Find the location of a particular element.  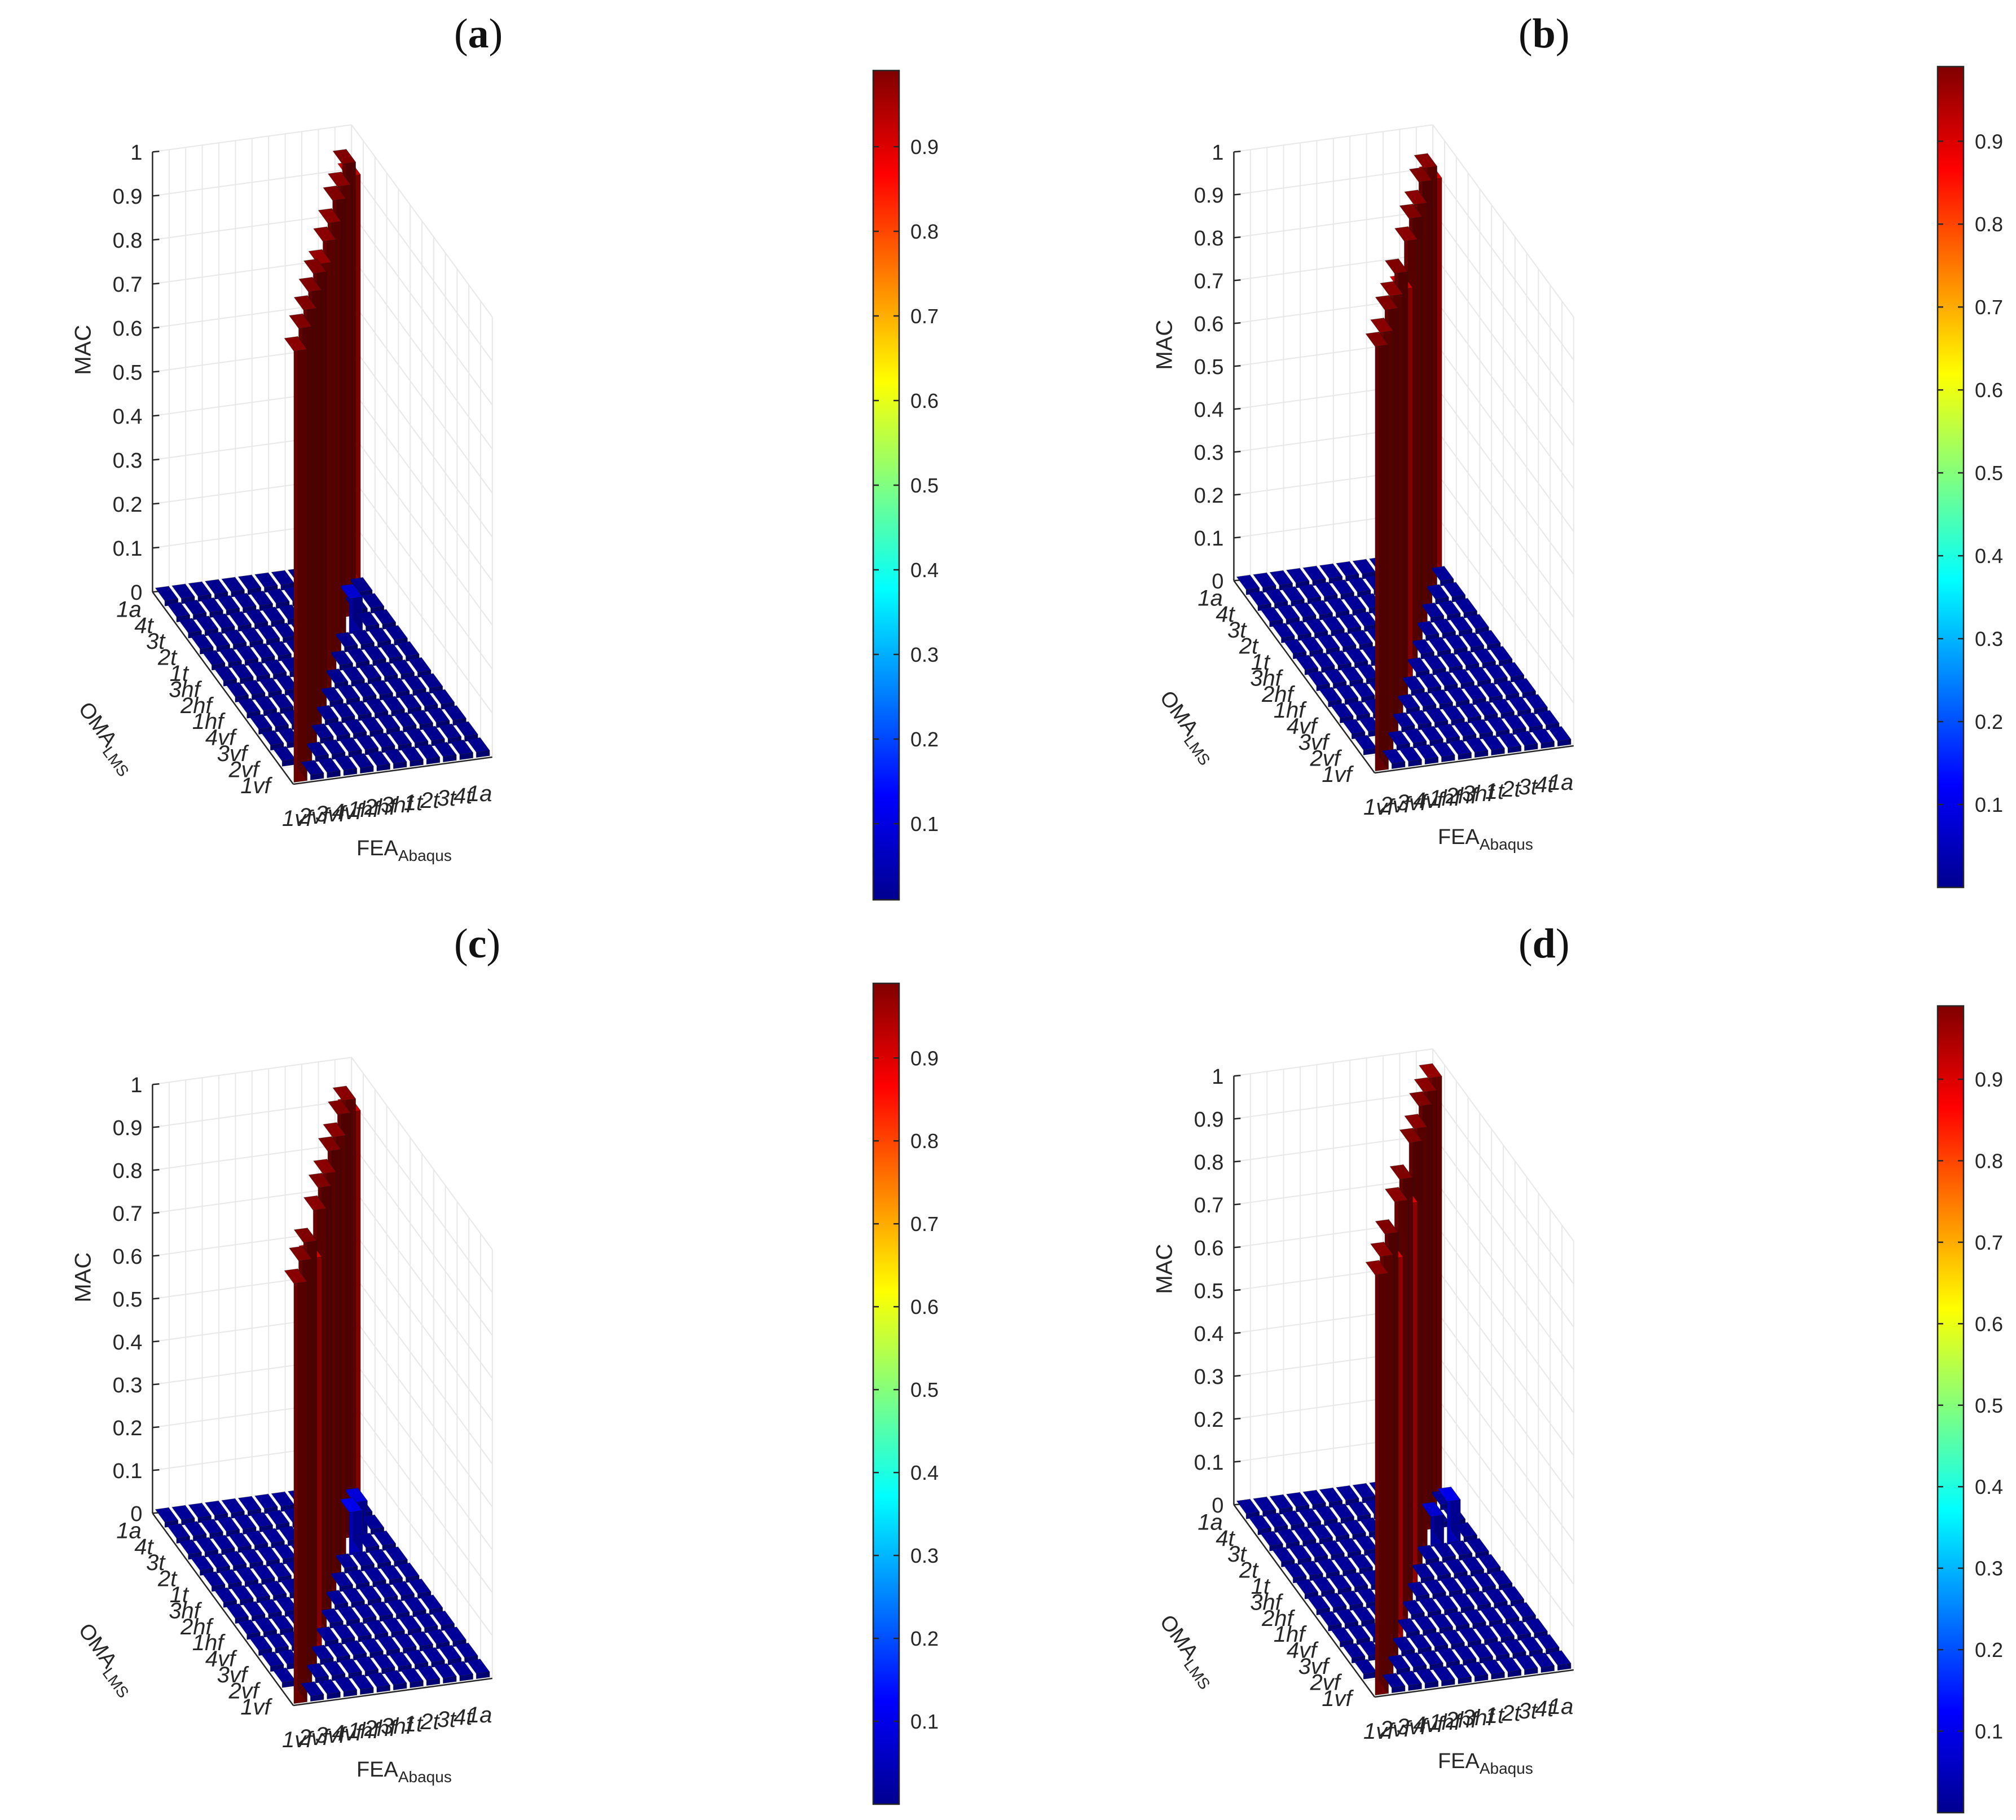

y-tick-label: 3vf is located at coordinates (233, 753).